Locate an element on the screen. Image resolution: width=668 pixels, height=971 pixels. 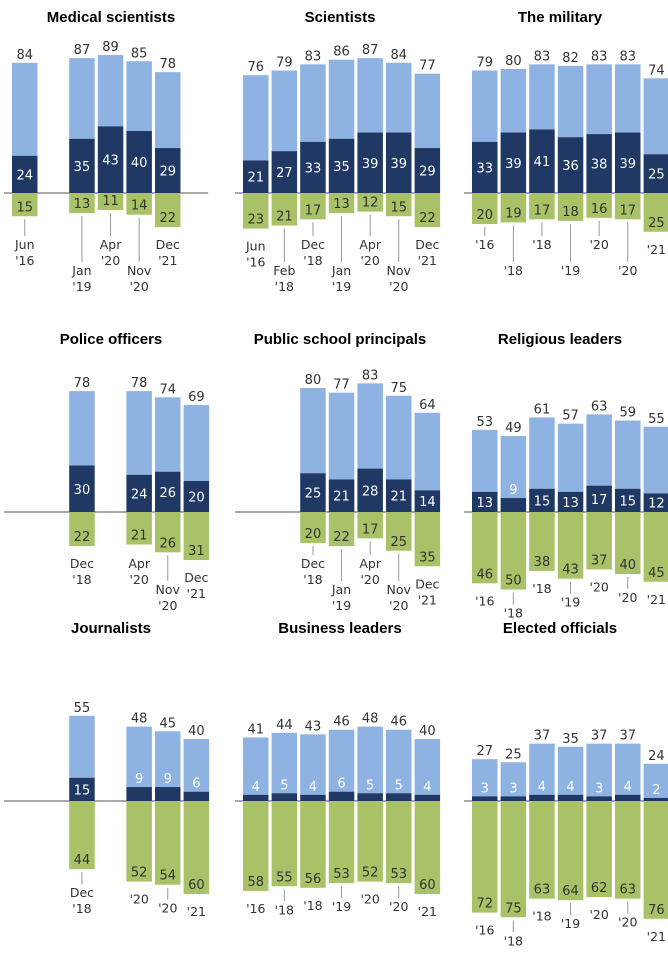
bar-negative-label: 20 is located at coordinates (484, 215).